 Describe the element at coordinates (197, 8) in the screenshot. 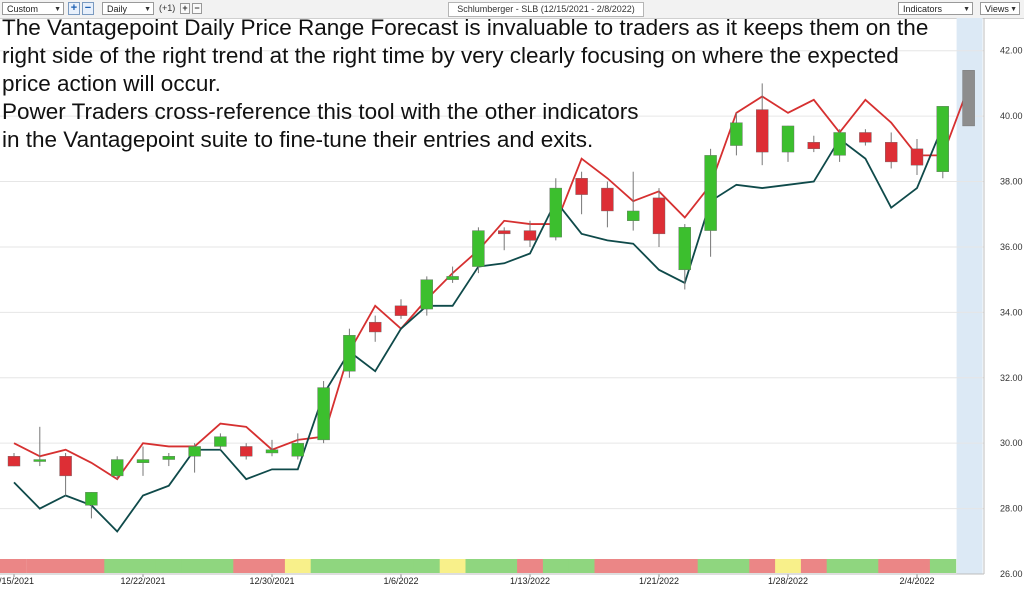

I see `offset-decrease-button: −` at that location.